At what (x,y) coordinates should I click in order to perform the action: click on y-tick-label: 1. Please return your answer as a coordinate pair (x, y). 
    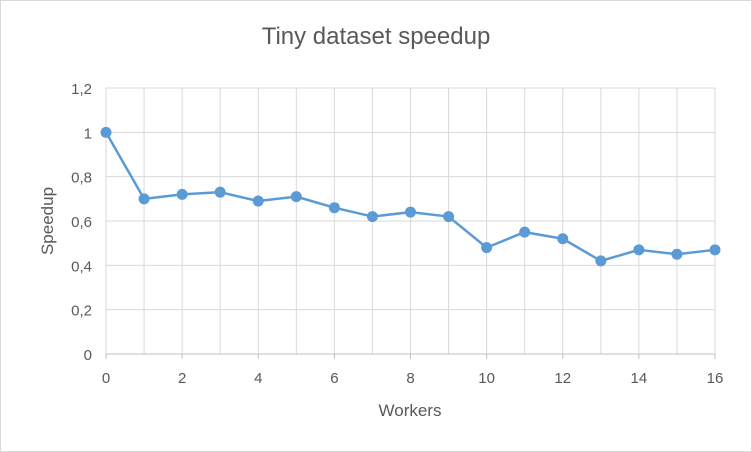
    Looking at the image, I should click on (88, 133).